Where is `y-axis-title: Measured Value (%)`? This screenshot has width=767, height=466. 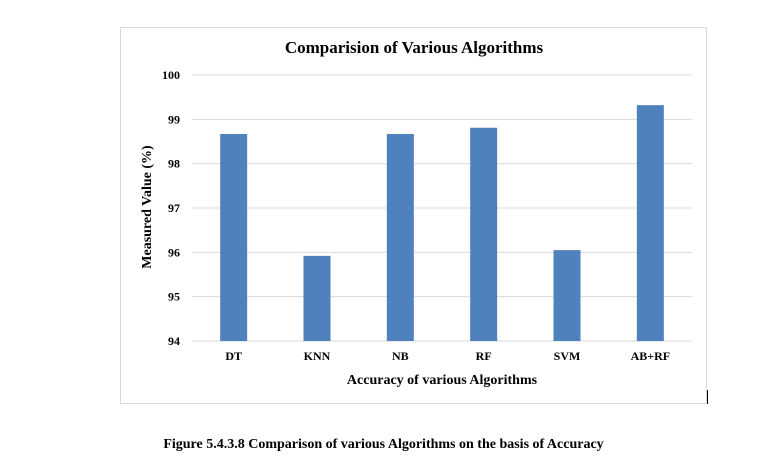
y-axis-title: Measured Value (%) is located at coordinates (147, 207).